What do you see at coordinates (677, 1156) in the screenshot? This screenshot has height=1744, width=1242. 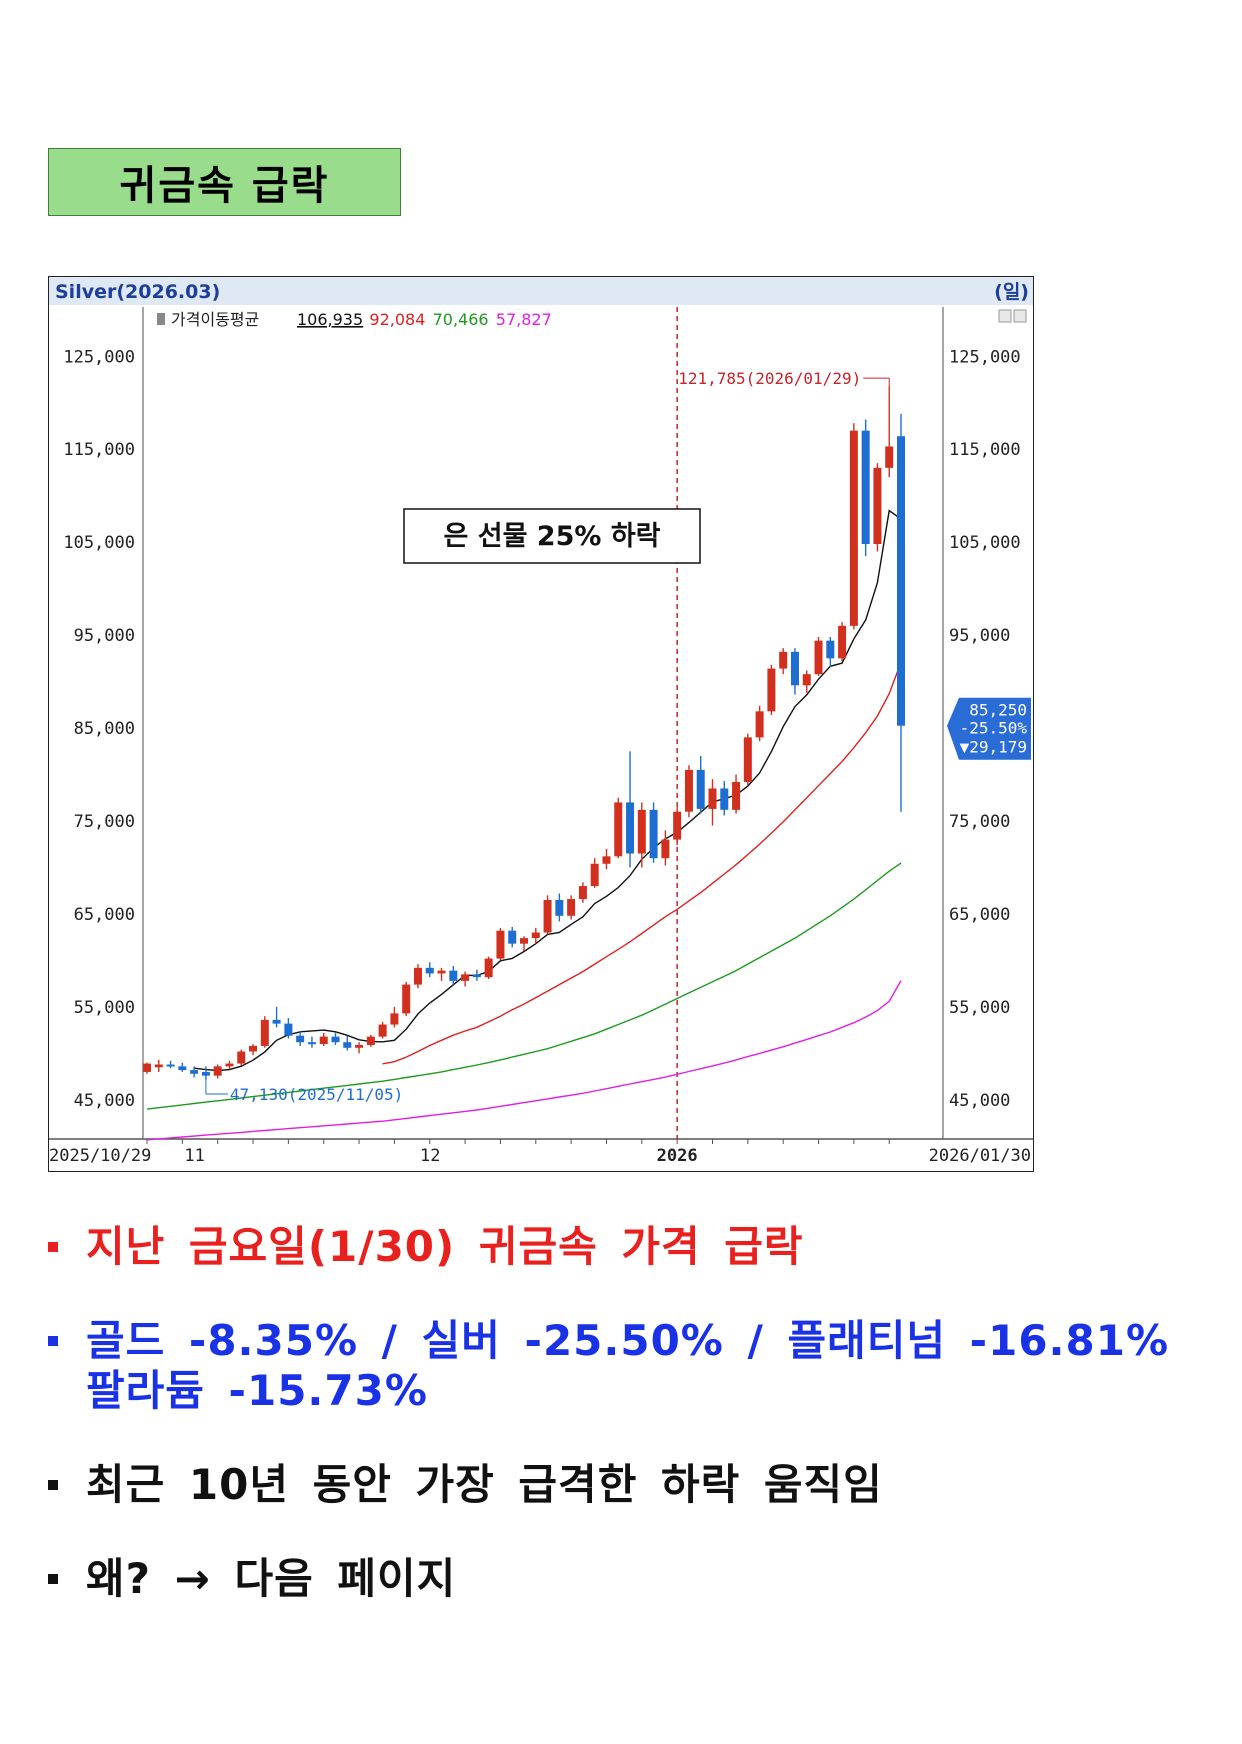 I see `x-tick-label: 2026` at bounding box center [677, 1156].